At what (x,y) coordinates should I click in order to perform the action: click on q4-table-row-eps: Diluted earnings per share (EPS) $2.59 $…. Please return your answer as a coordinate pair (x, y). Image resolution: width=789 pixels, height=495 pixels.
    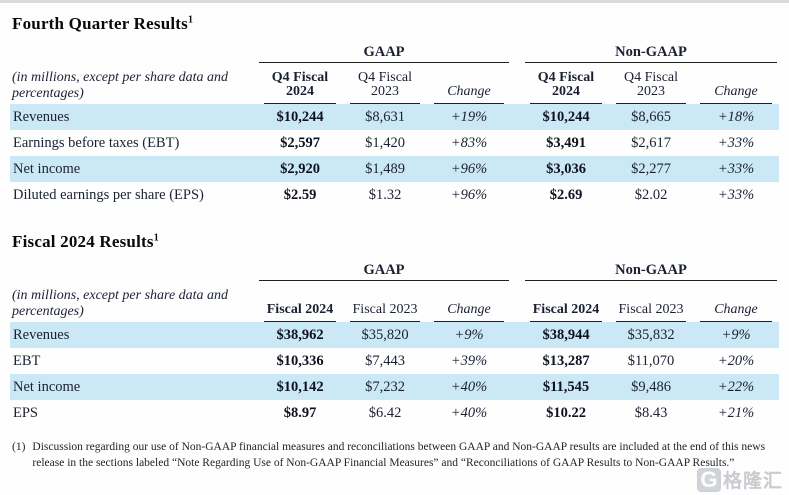
    Looking at the image, I should click on (394, 195).